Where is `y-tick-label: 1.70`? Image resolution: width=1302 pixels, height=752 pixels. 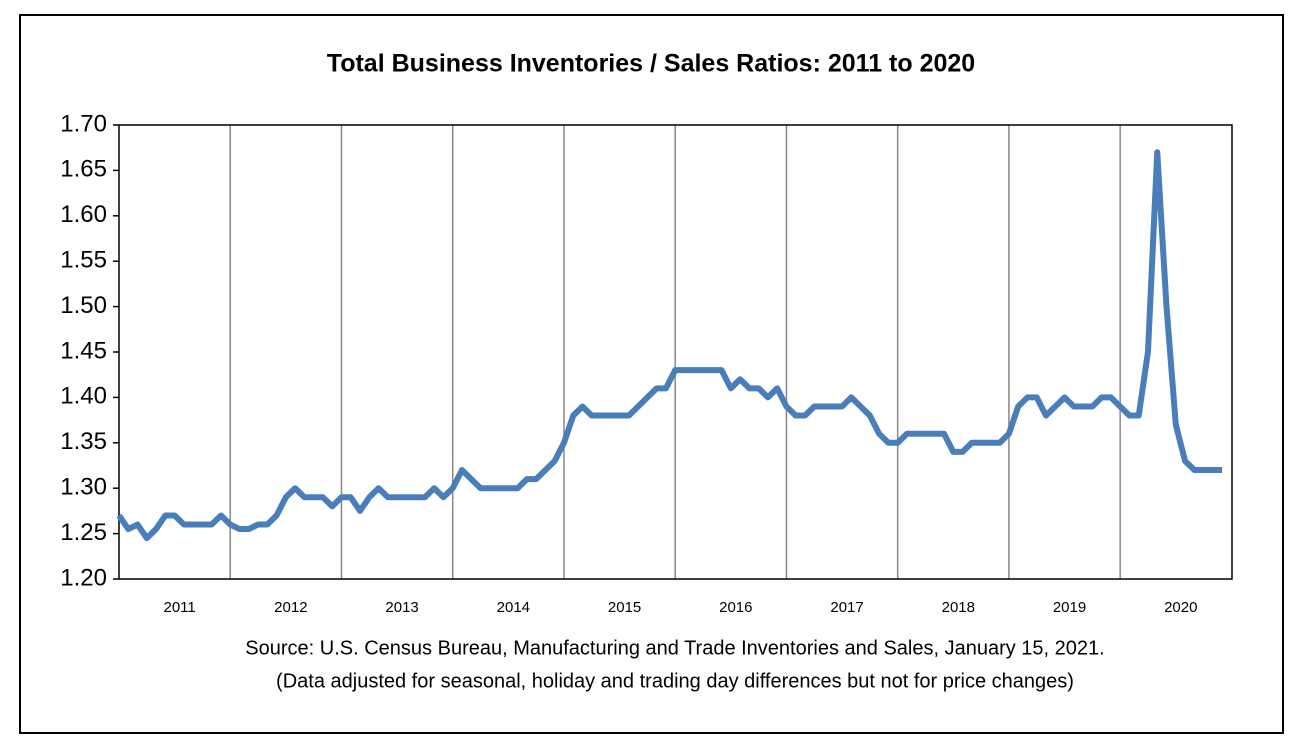
y-tick-label: 1.70 is located at coordinates (83, 123).